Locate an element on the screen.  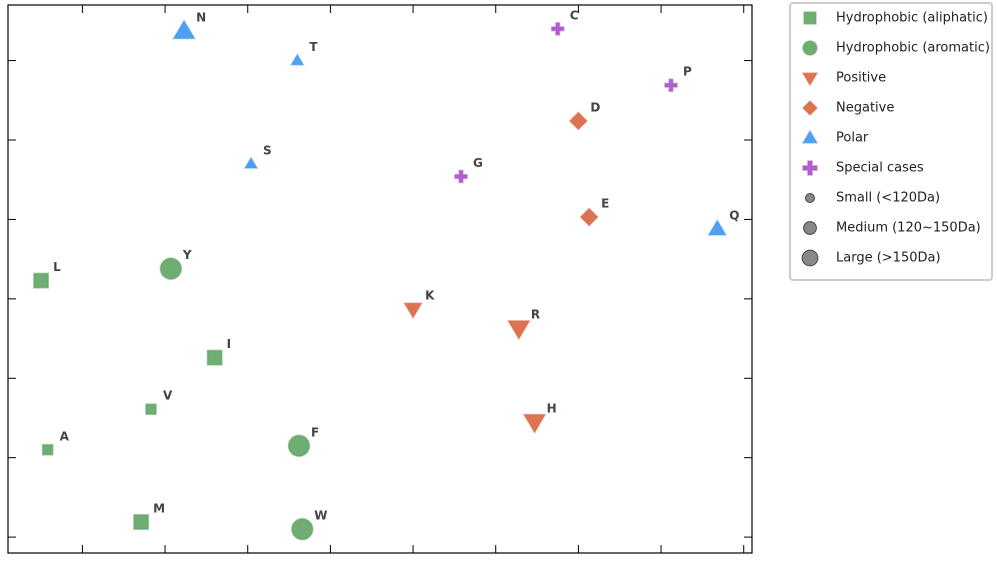
point-label: C is located at coordinates (574, 15).